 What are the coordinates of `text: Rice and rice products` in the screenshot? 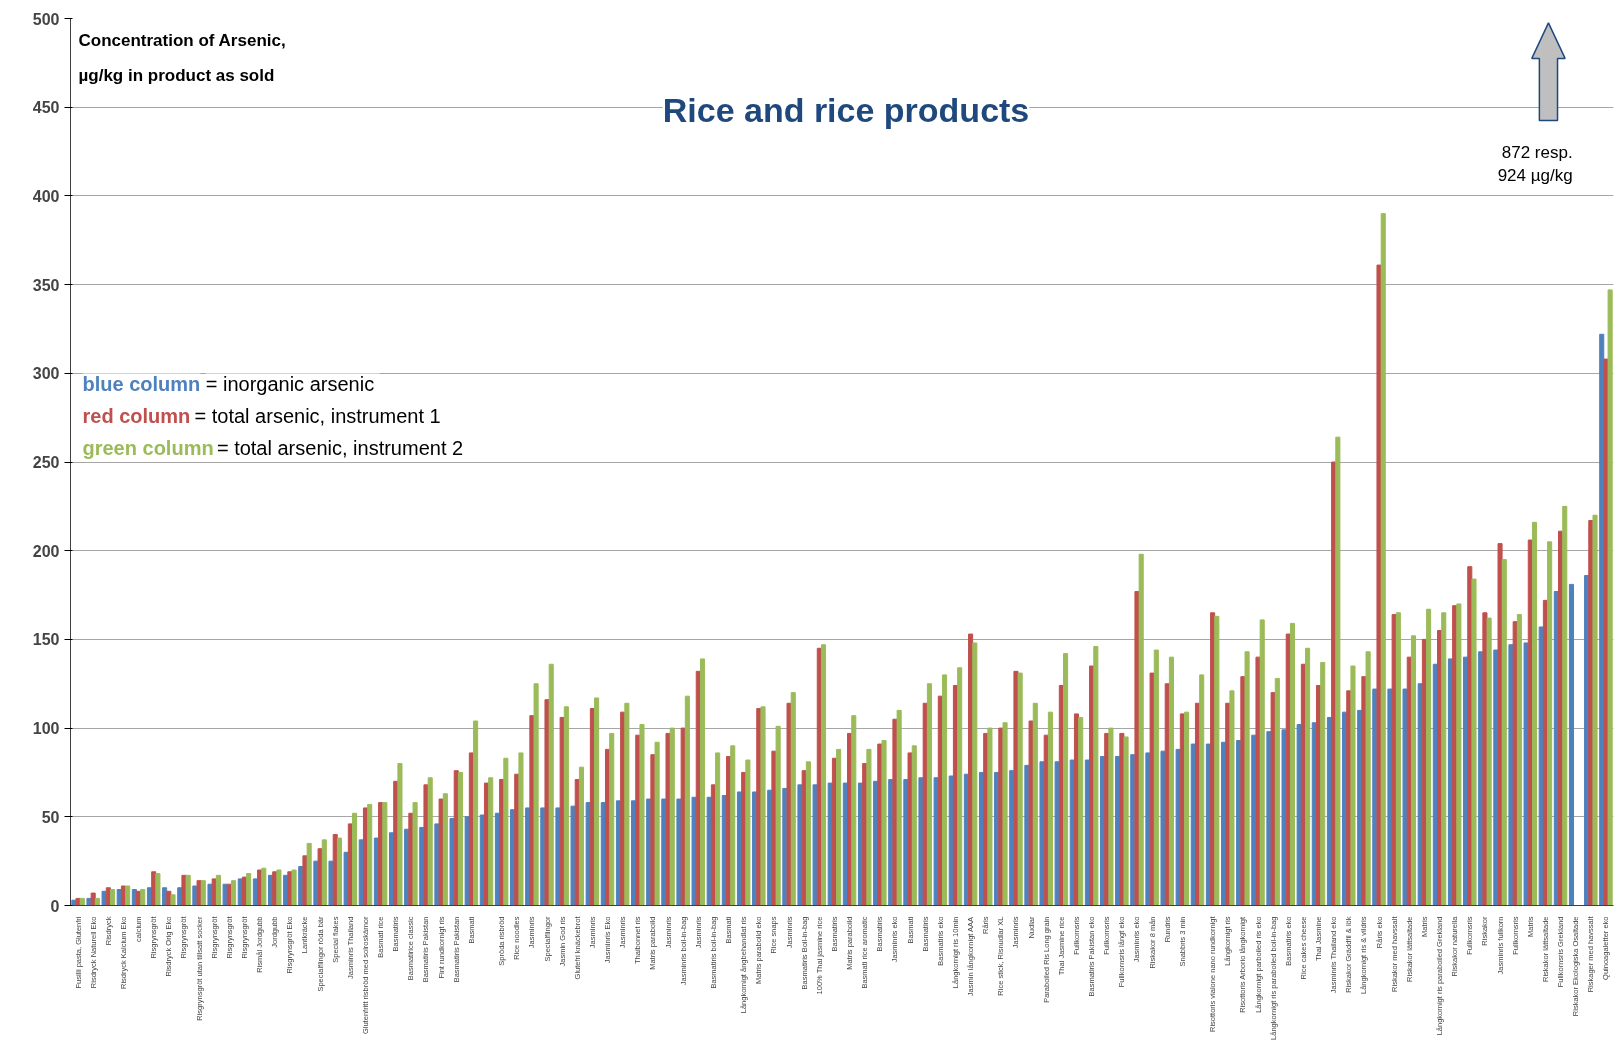 It's located at (846, 110).